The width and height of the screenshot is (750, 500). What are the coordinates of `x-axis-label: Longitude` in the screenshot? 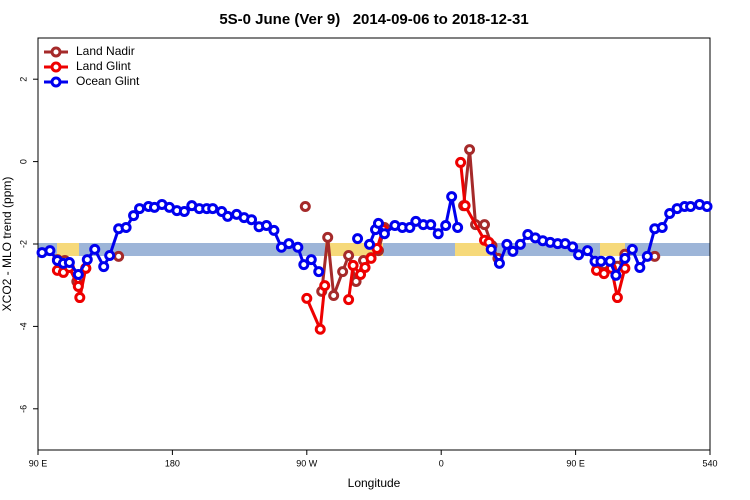 It's located at (374, 483).